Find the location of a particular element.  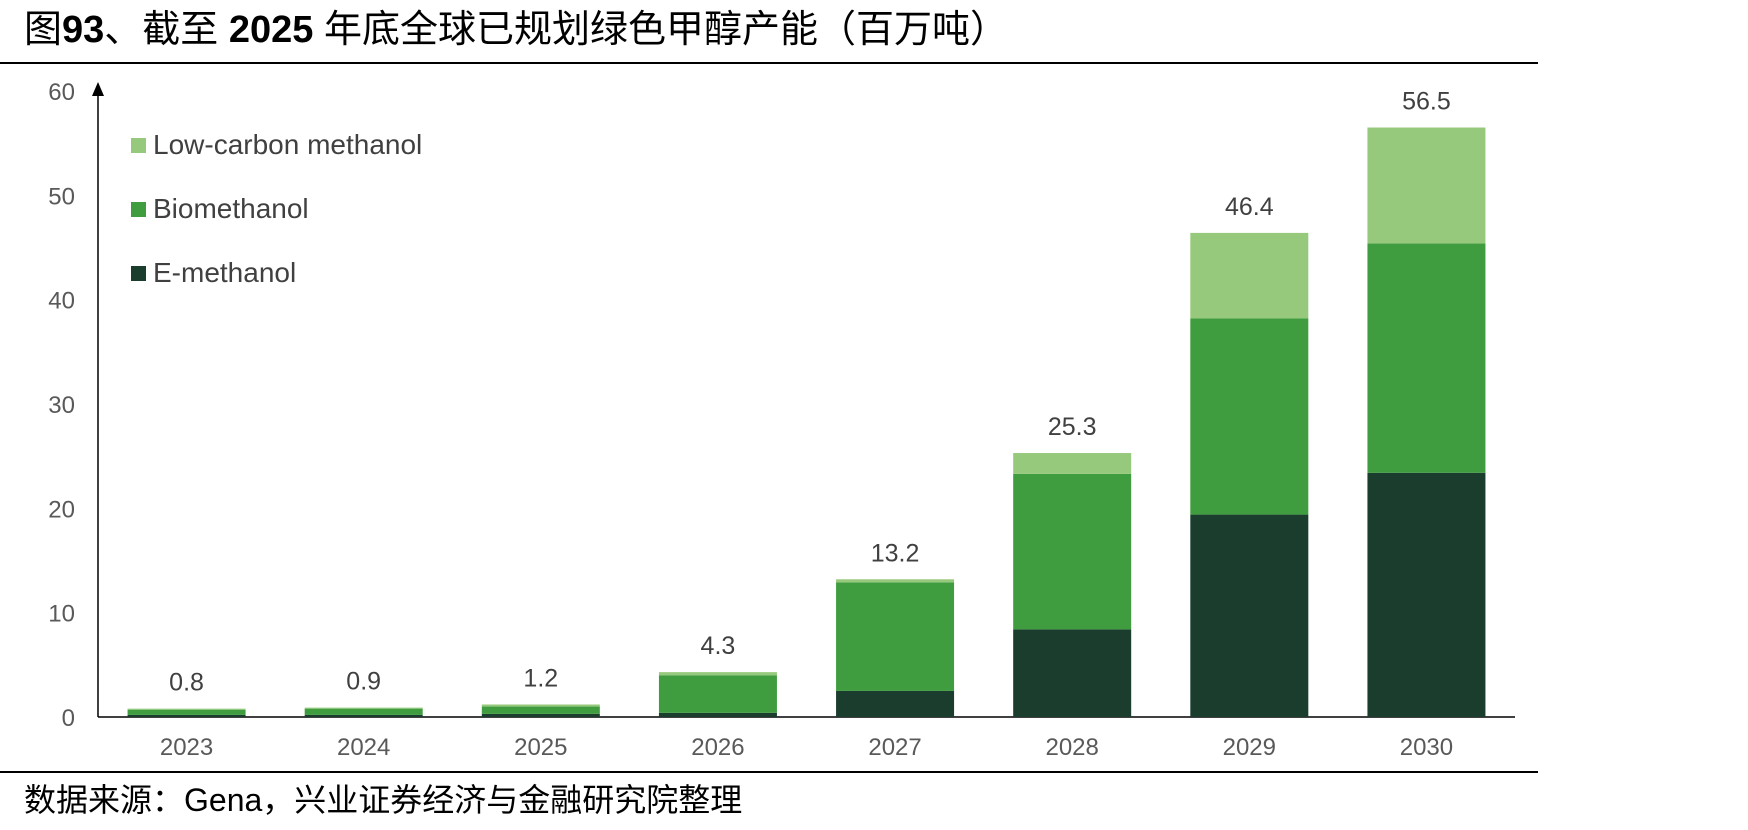

chart-legend: Low-carbon methanol Biomethanol E-methanol is located at coordinates (276, 208).